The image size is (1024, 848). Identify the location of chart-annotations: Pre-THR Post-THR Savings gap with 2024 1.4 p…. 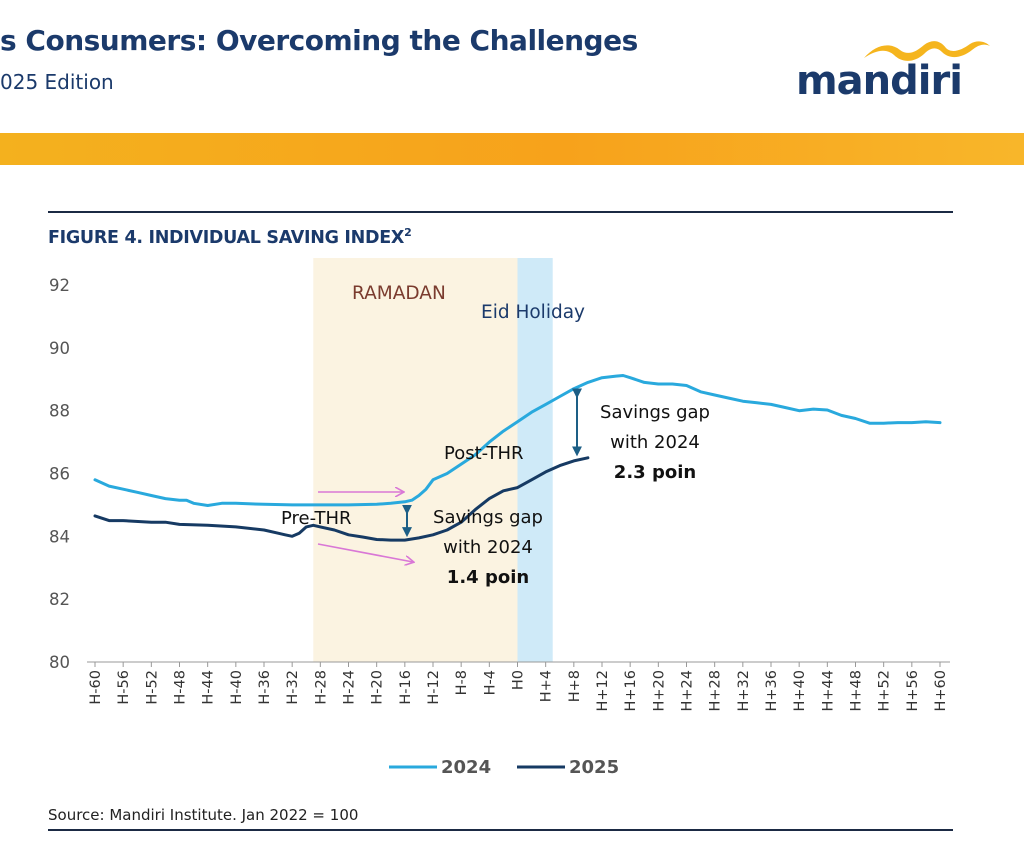
(495, 488).